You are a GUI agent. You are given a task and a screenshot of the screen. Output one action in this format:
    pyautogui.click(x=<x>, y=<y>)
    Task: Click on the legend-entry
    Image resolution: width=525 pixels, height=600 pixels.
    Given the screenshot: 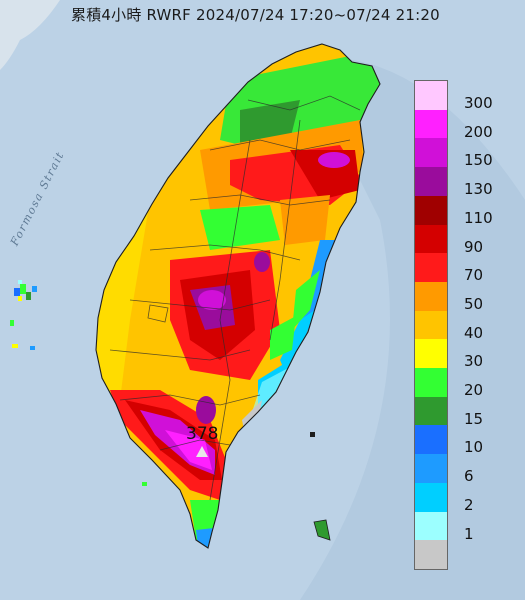 What is the action you would take?
    pyautogui.click(x=486, y=553)
    